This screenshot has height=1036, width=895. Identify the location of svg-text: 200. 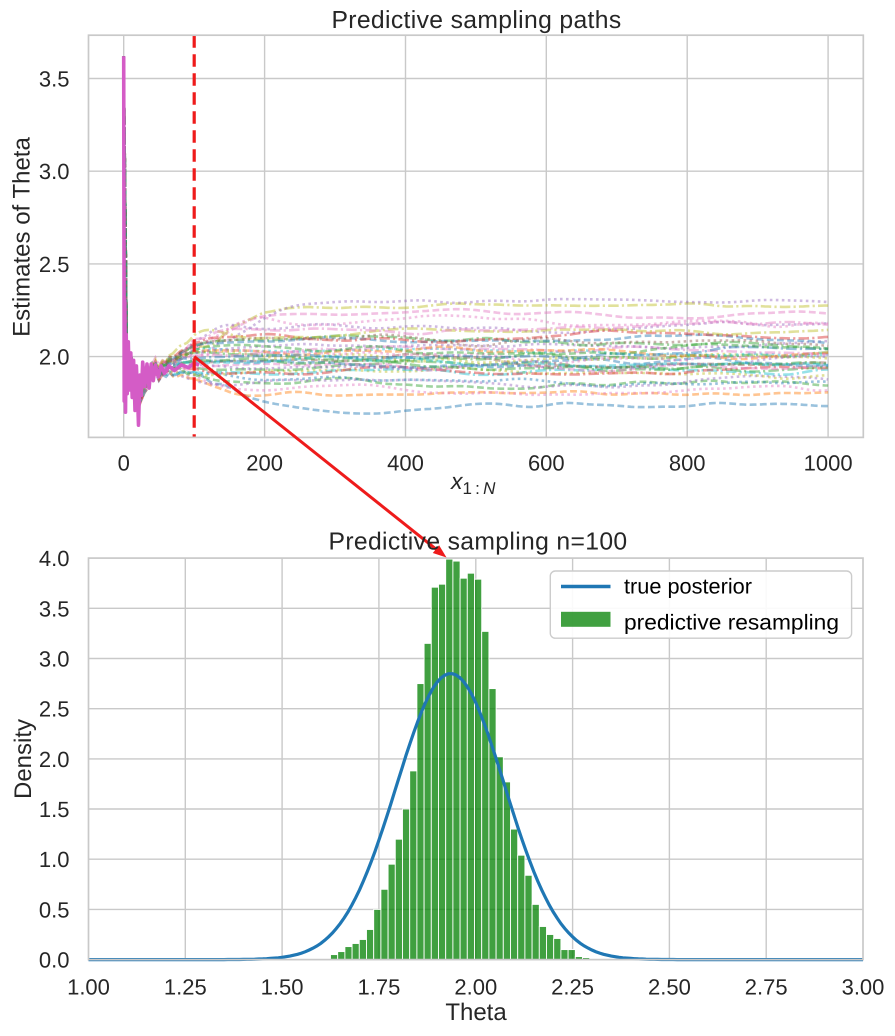
(264, 463).